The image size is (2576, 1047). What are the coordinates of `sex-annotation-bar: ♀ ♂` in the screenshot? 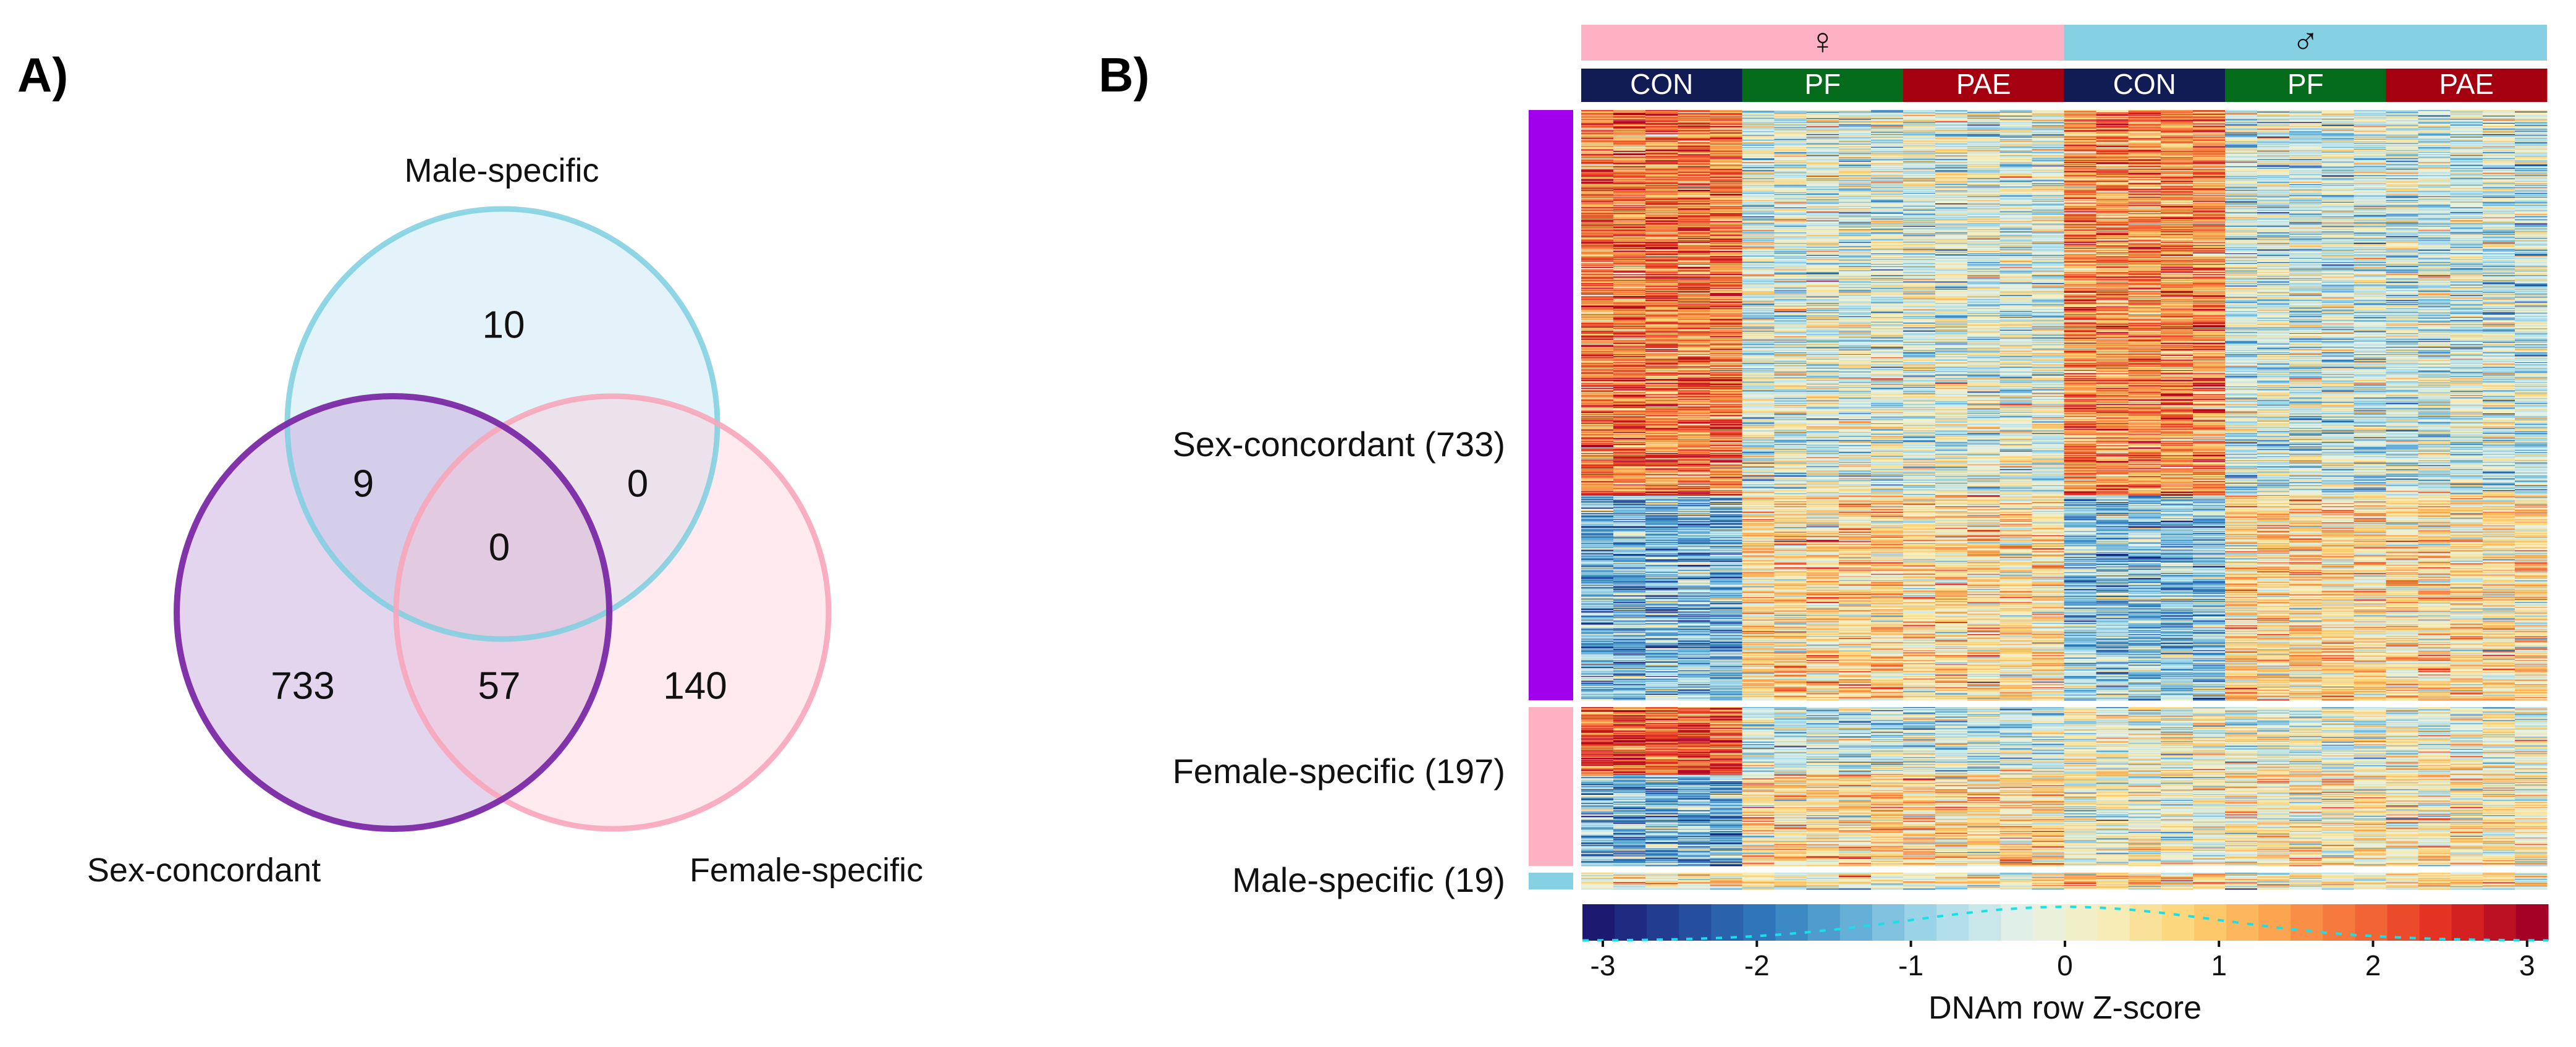 It's located at (2064, 41).